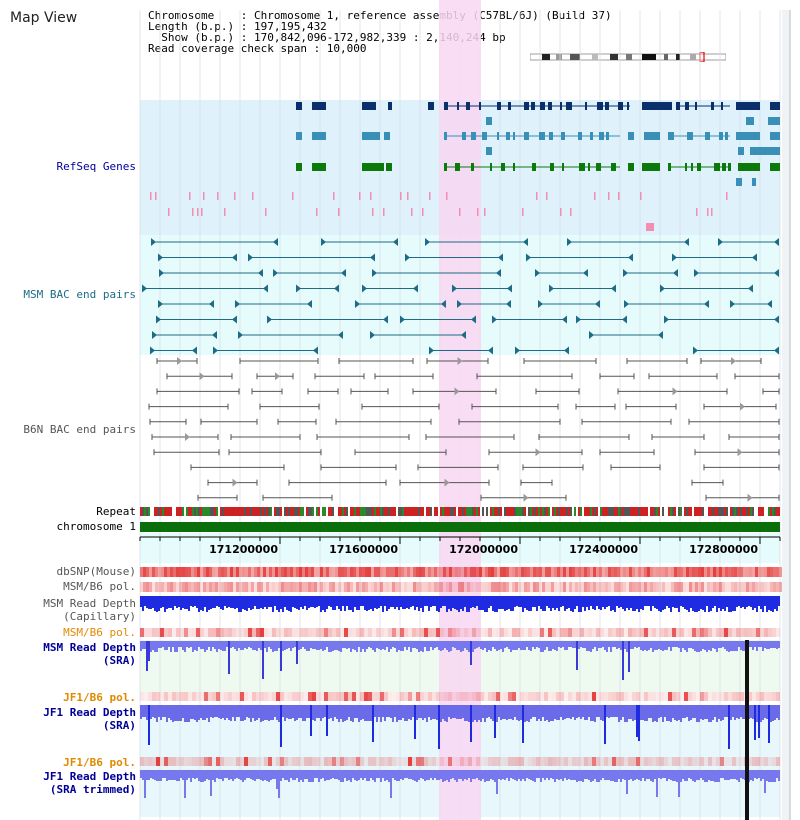  What do you see at coordinates (96, 166) in the screenshot?
I see `refseq-label: RefSeq Genes` at bounding box center [96, 166].